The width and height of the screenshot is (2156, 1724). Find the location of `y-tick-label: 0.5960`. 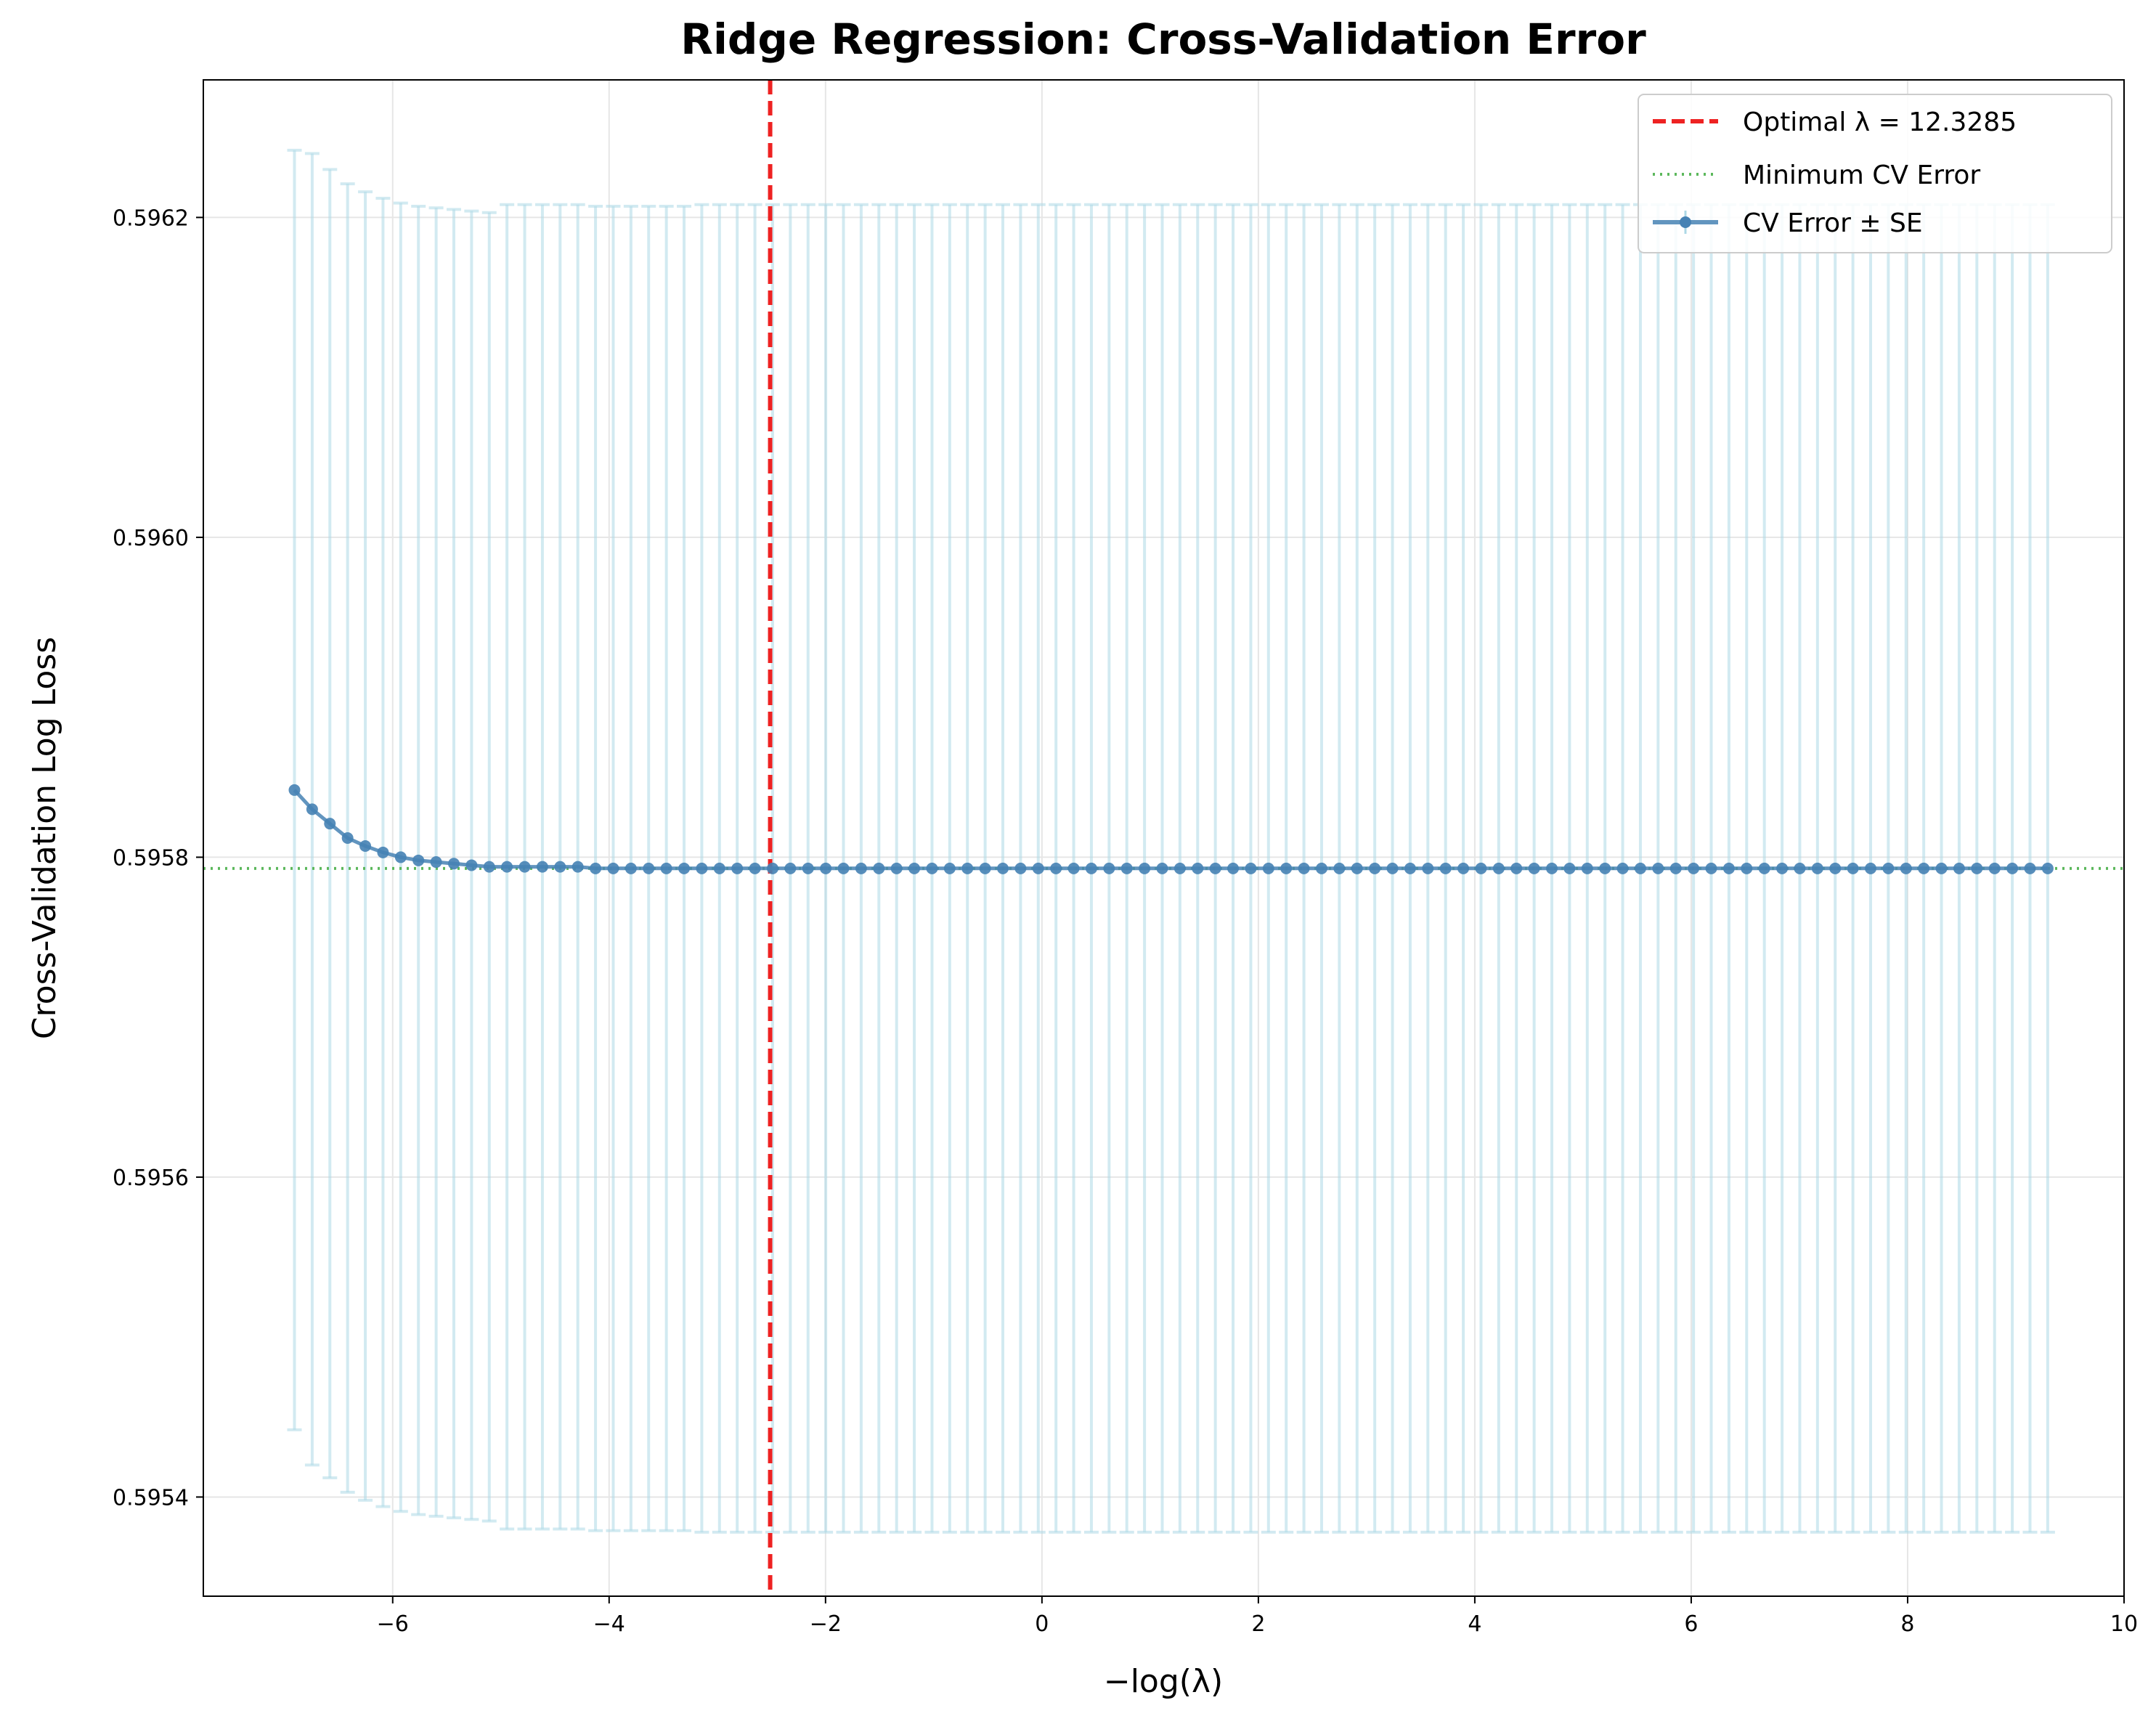

y-tick-label: 0.5960 is located at coordinates (151, 538).